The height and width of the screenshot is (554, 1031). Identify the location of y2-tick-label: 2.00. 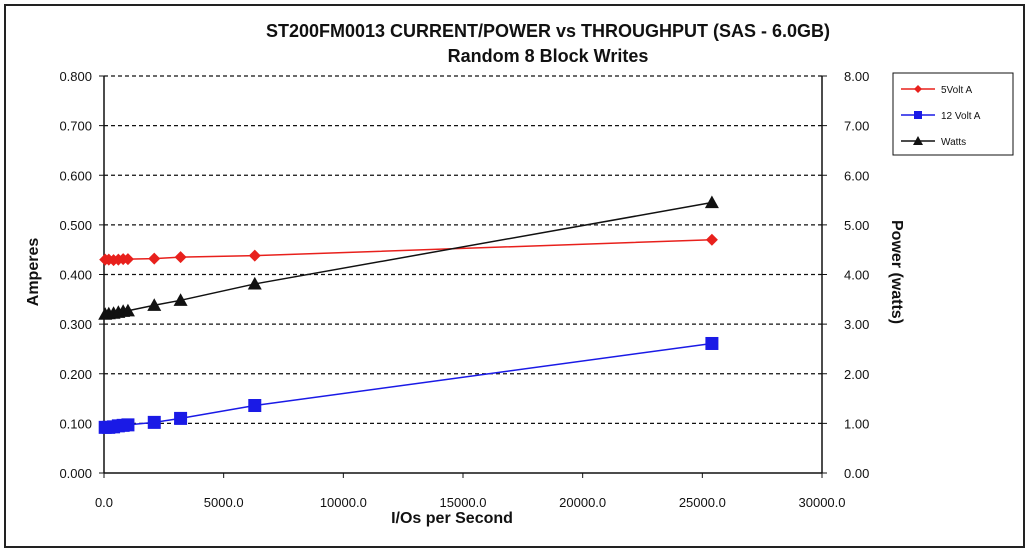
(856, 374).